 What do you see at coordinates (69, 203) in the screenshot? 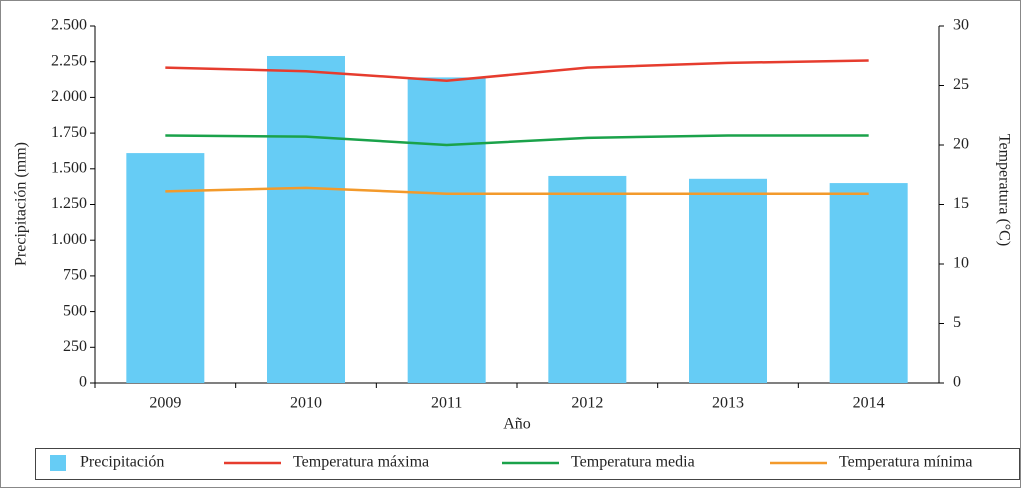
I see `y-tick-label: 1.250` at bounding box center [69, 203].